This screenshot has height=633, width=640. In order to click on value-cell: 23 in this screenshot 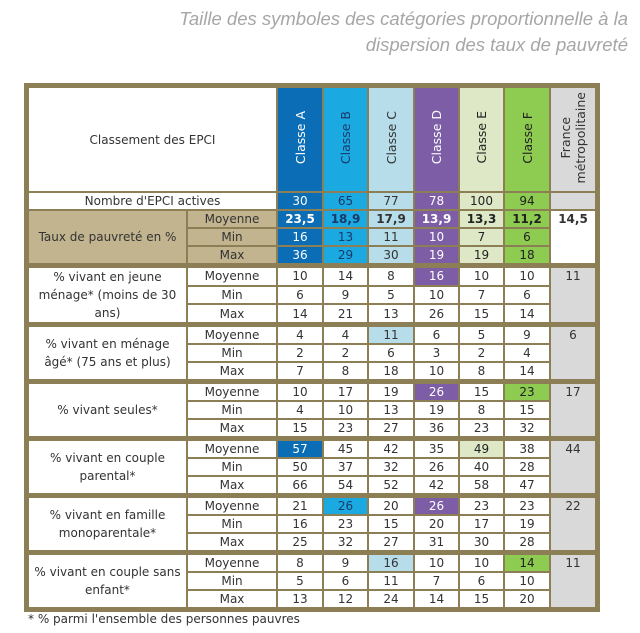, I will do `click(345, 428)`.